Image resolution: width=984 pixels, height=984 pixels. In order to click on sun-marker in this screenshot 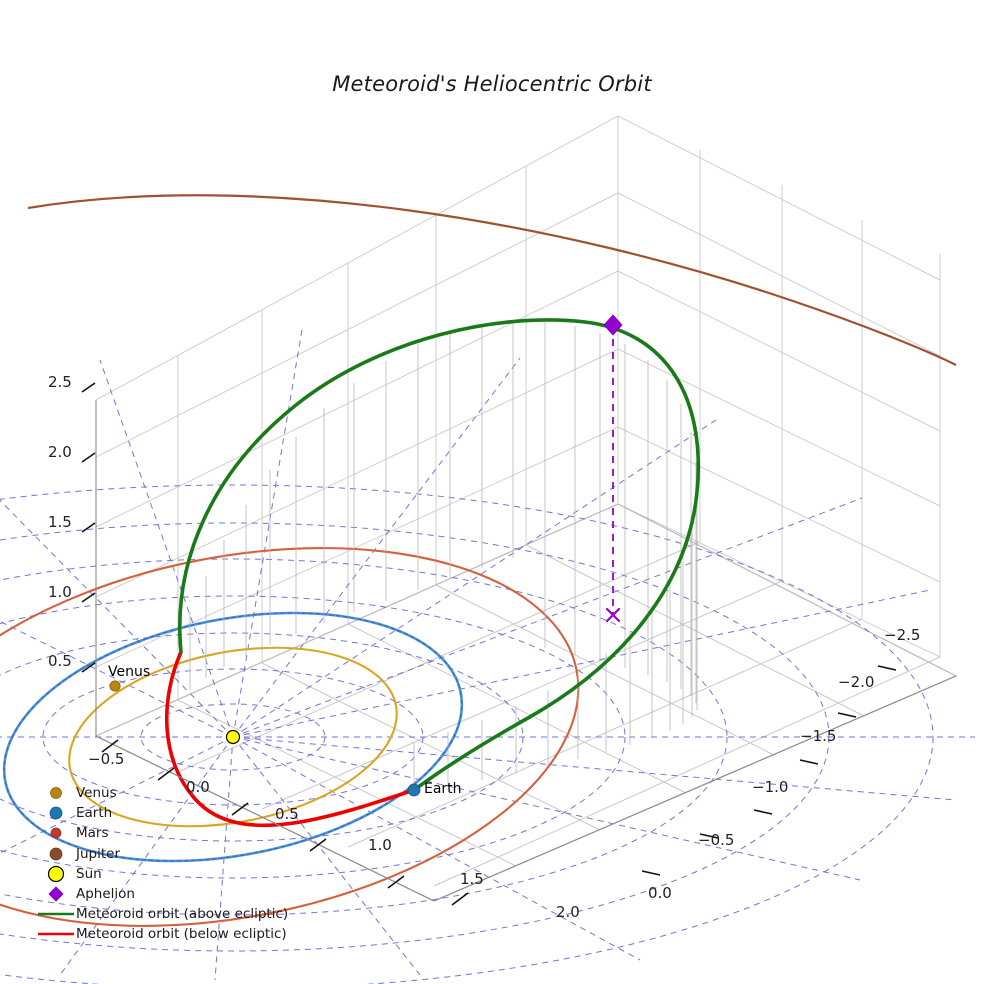, I will do `click(233, 737)`.